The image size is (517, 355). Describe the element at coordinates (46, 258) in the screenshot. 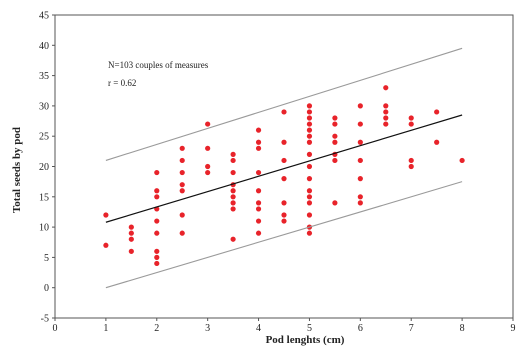

I see `y-tick-label: 5` at that location.